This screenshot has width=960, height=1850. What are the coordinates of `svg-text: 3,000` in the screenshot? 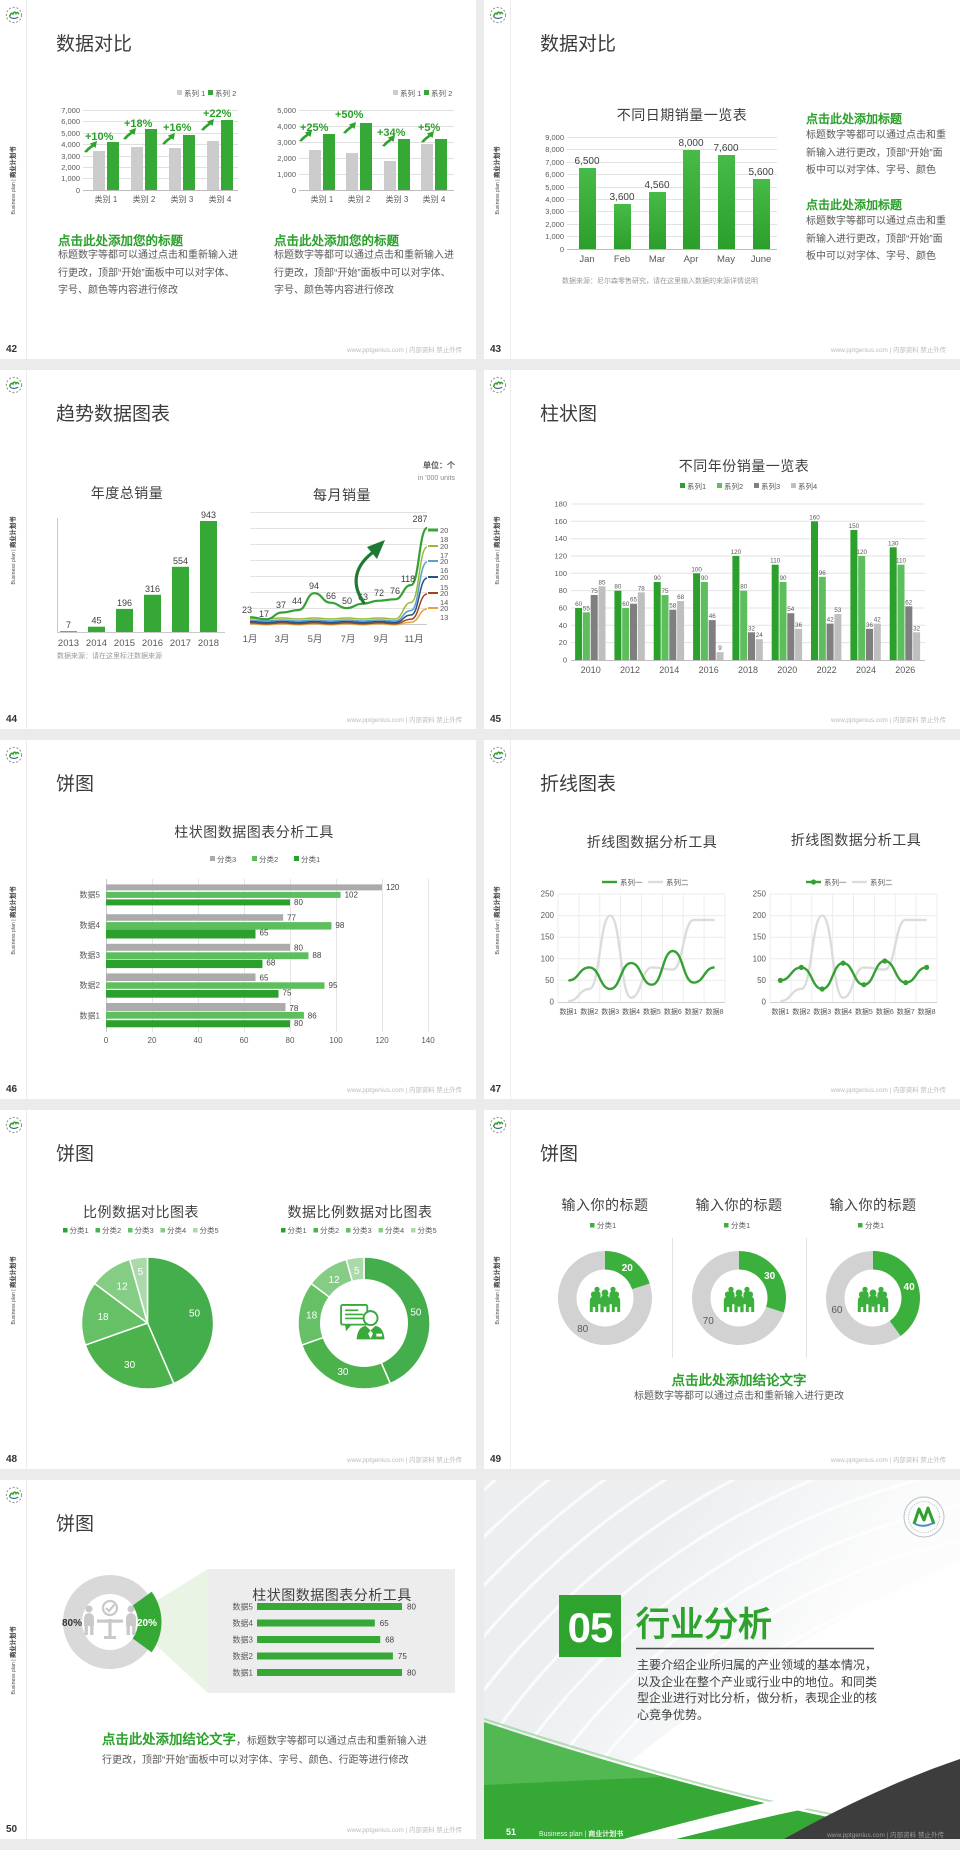 It's located at (70, 156).